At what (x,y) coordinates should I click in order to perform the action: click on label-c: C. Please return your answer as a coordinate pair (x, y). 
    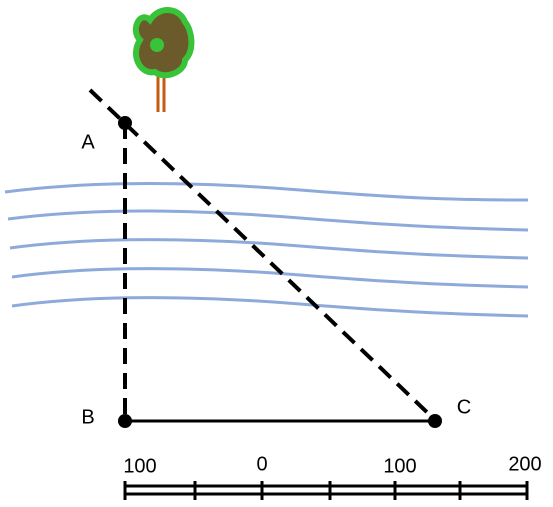
    Looking at the image, I should click on (464, 407).